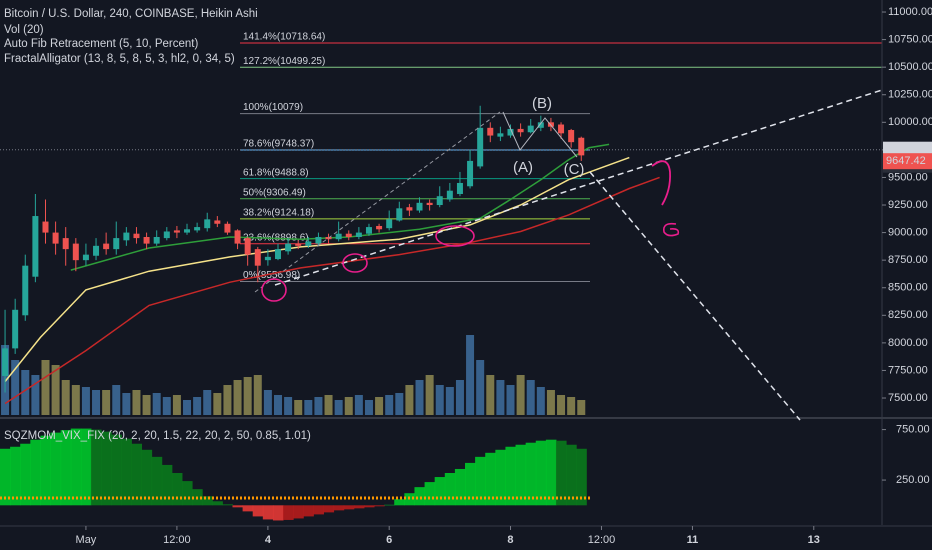  I want to click on price-tag-label: 9647.42, so click(906, 161).